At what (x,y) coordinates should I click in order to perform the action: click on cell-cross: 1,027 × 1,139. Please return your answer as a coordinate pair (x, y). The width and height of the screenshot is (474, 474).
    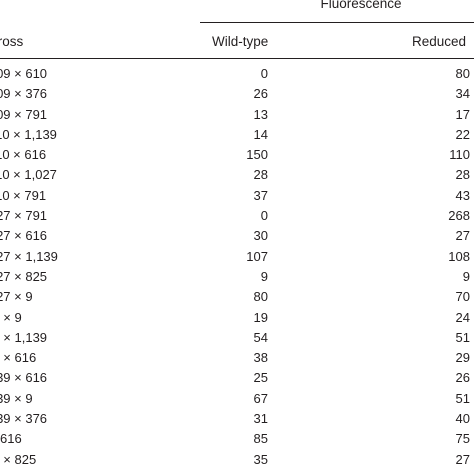
    Looking at the image, I should click on (29, 256).